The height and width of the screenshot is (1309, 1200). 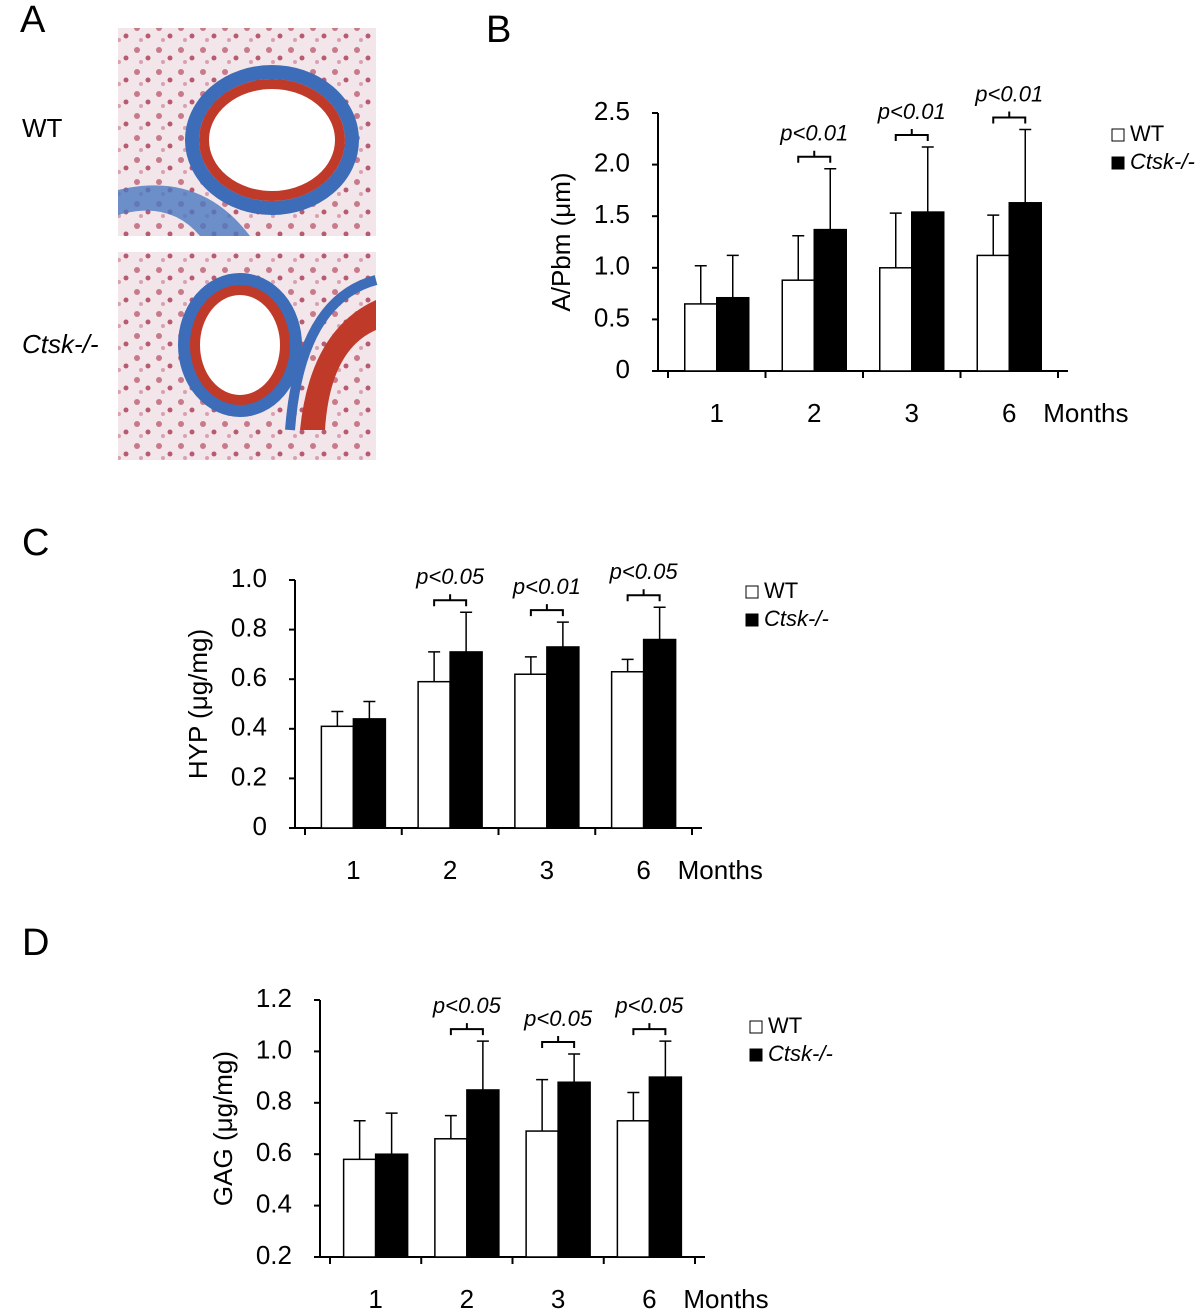 What do you see at coordinates (561, 241) in the screenshot?
I see `y-axis-label: A/Pbm (μm)` at bounding box center [561, 241].